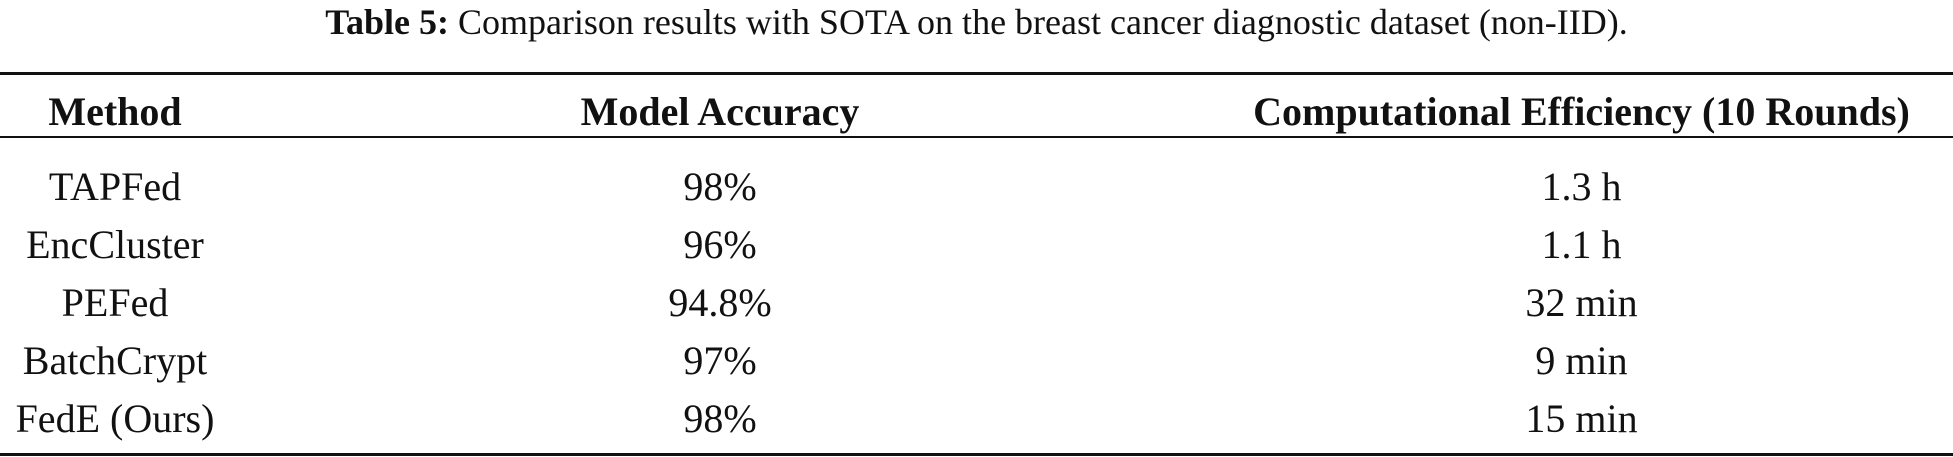 This screenshot has width=1953, height=457. I want to click on cell-accuracy: 97%, so click(720, 360).